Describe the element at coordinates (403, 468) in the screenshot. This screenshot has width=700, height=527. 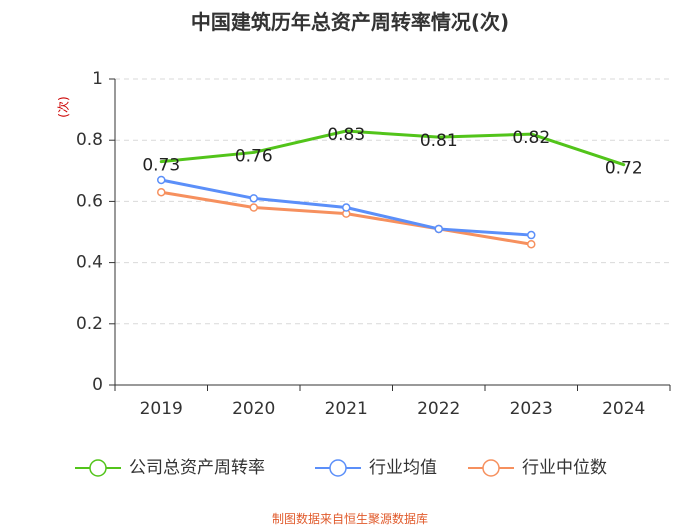
I see `legend-label: 行业均值` at that location.